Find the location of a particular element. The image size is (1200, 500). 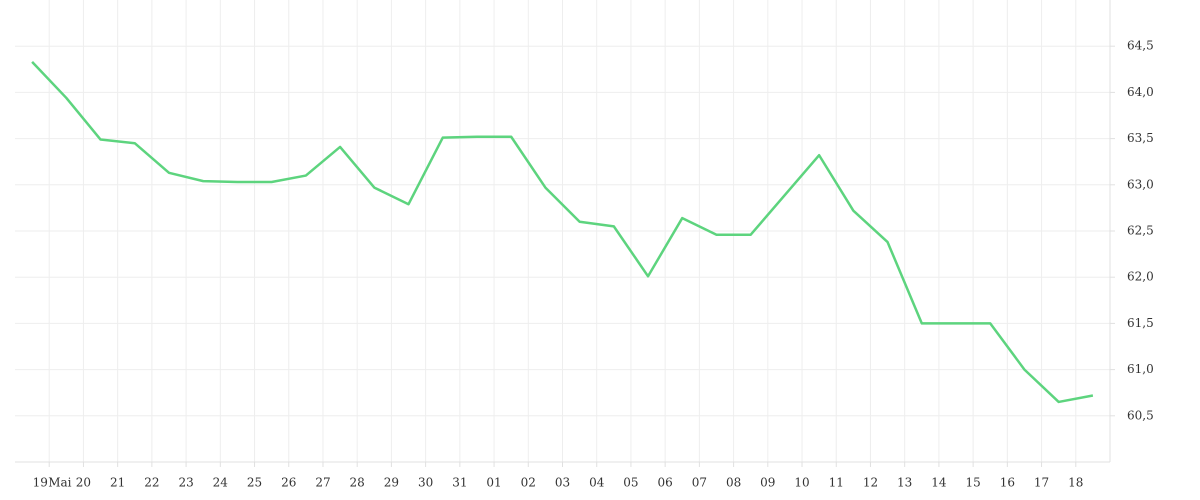

x-tick-label: 31 is located at coordinates (459, 483).